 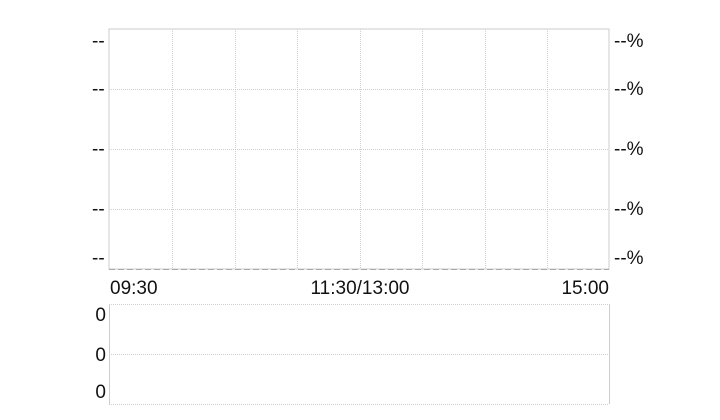 What do you see at coordinates (585, 288) in the screenshot?
I see `x-tick-label: 15:00` at bounding box center [585, 288].